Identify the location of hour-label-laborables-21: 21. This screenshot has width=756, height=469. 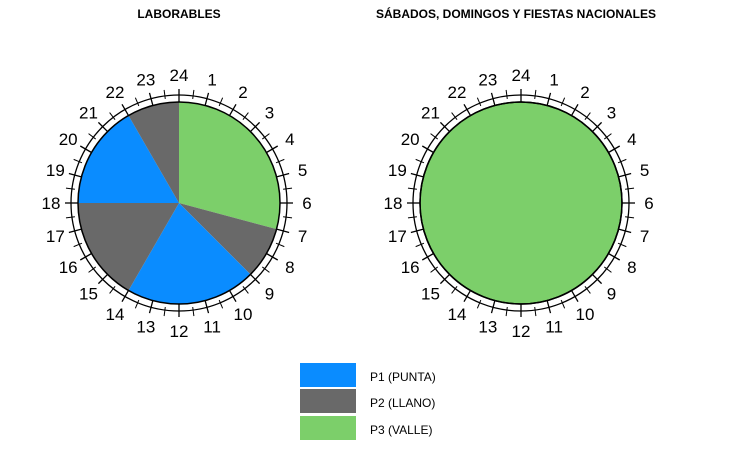
(88, 112).